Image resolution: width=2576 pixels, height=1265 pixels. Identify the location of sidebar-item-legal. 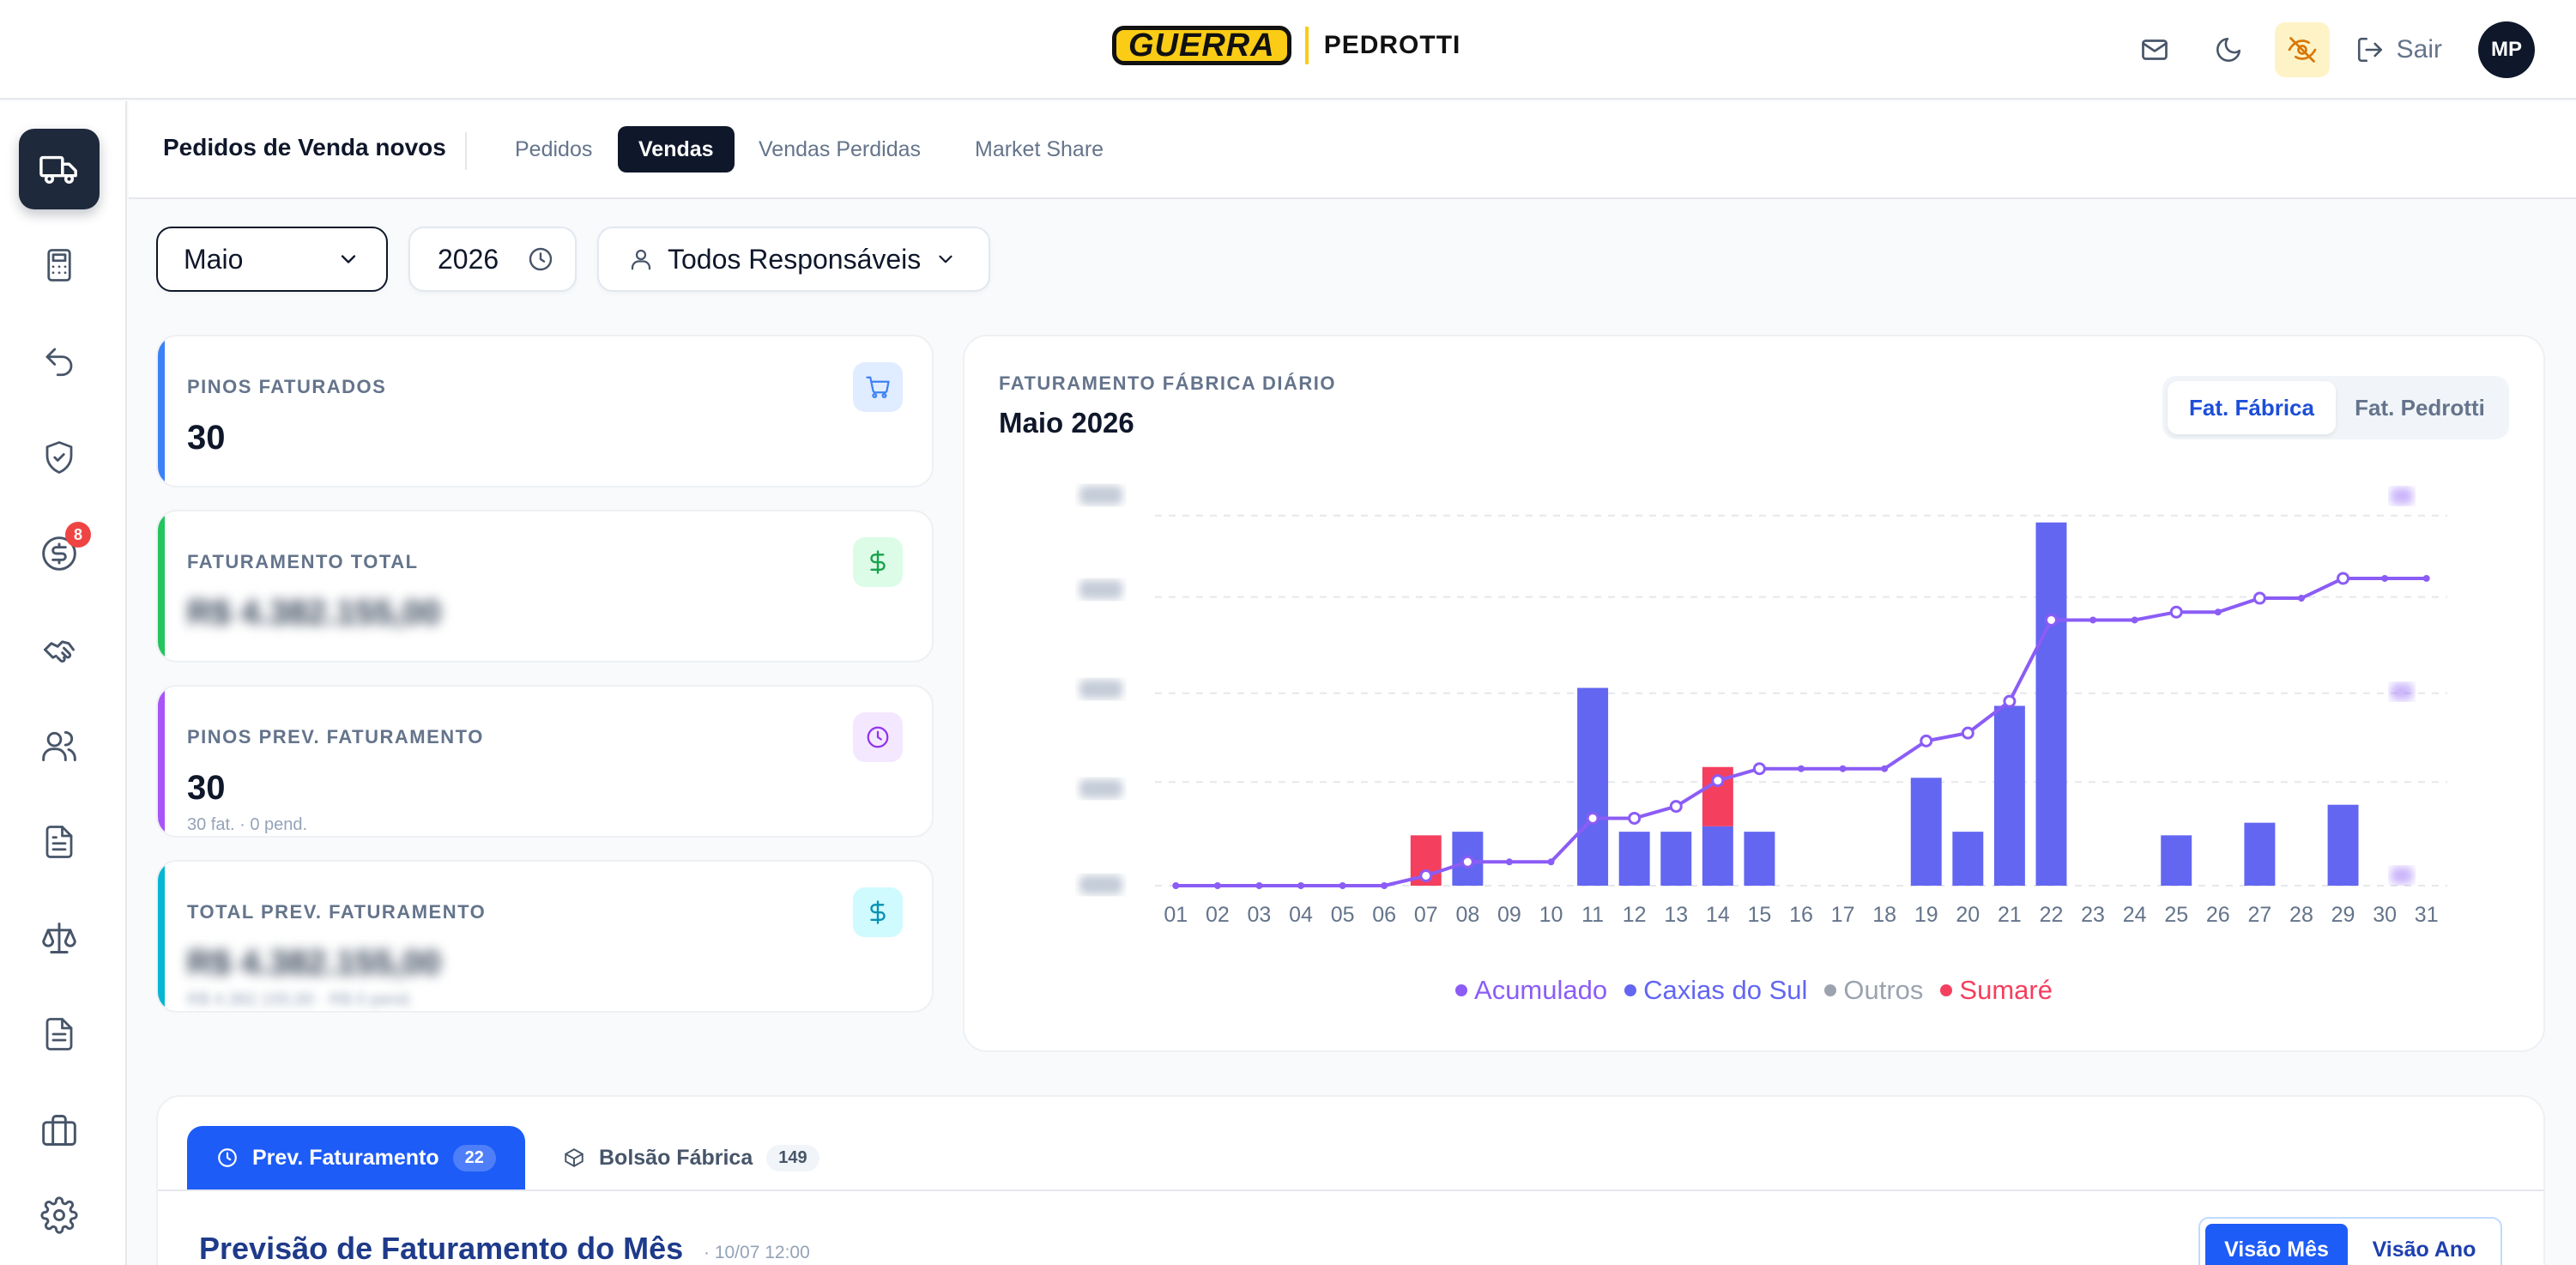
(60, 938).